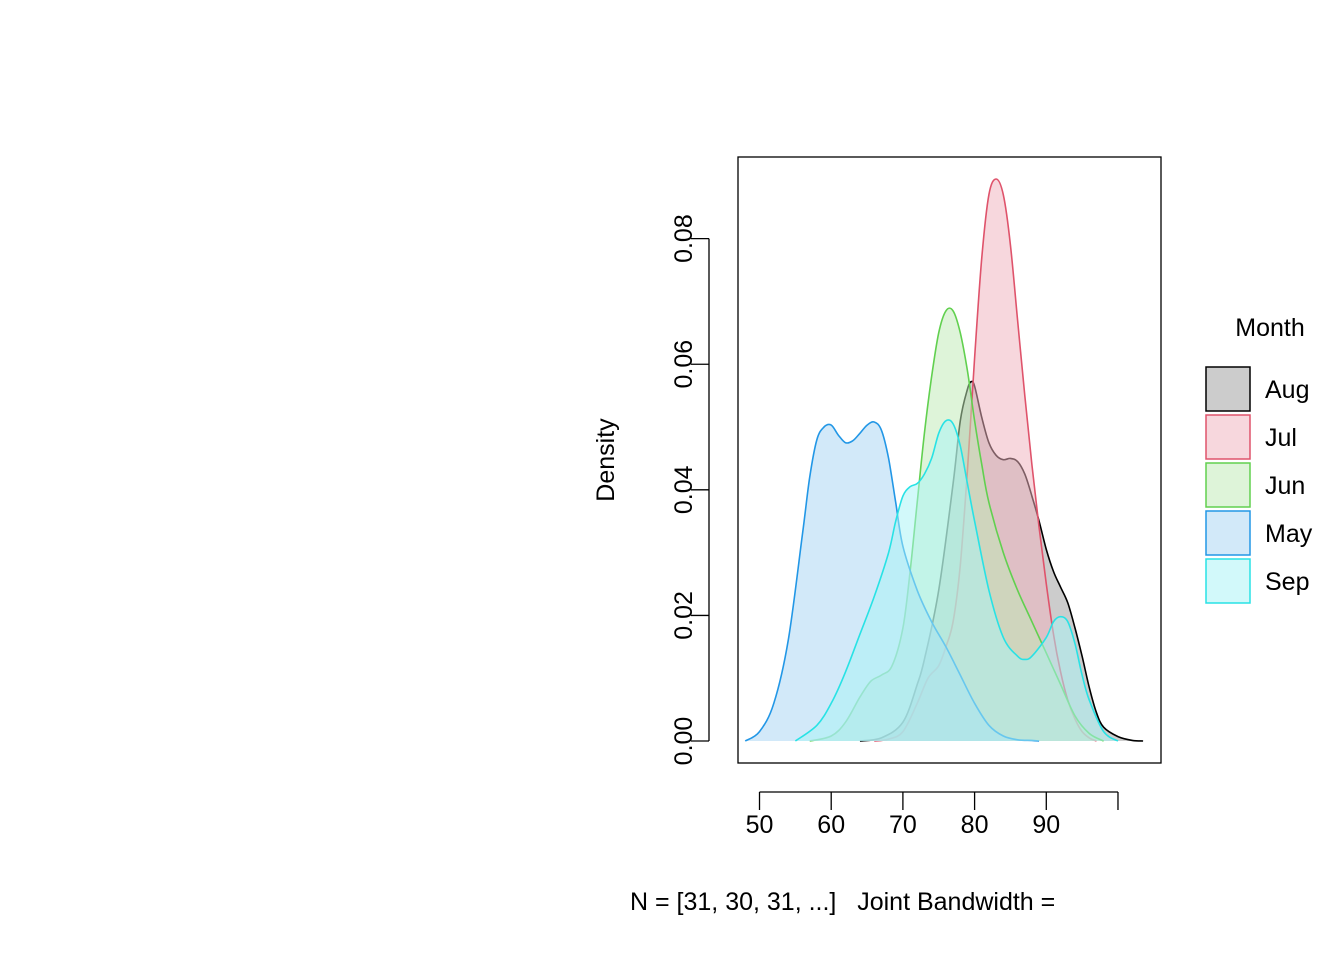 This screenshot has width=1344, height=965. I want to click on y-tick-label: 0.08, so click(684, 238).